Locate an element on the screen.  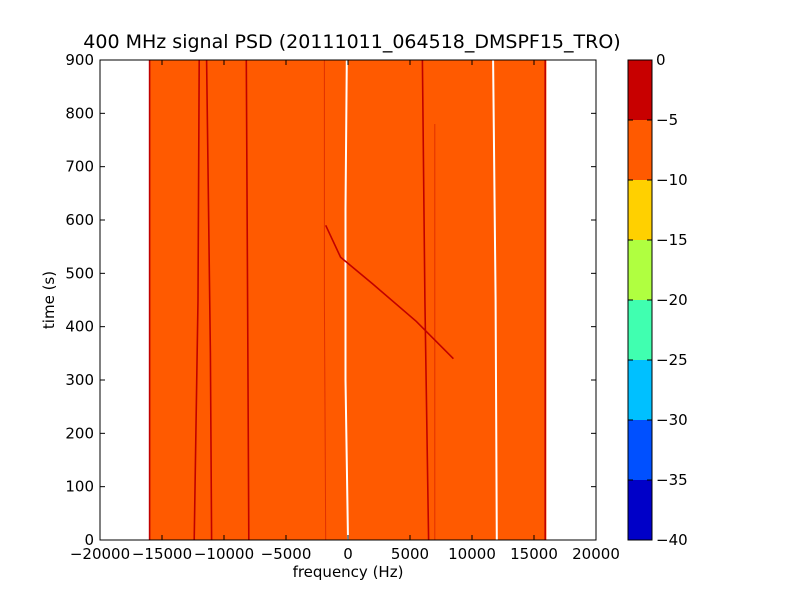
colorbar-tick-label: −5 is located at coordinates (667, 120).